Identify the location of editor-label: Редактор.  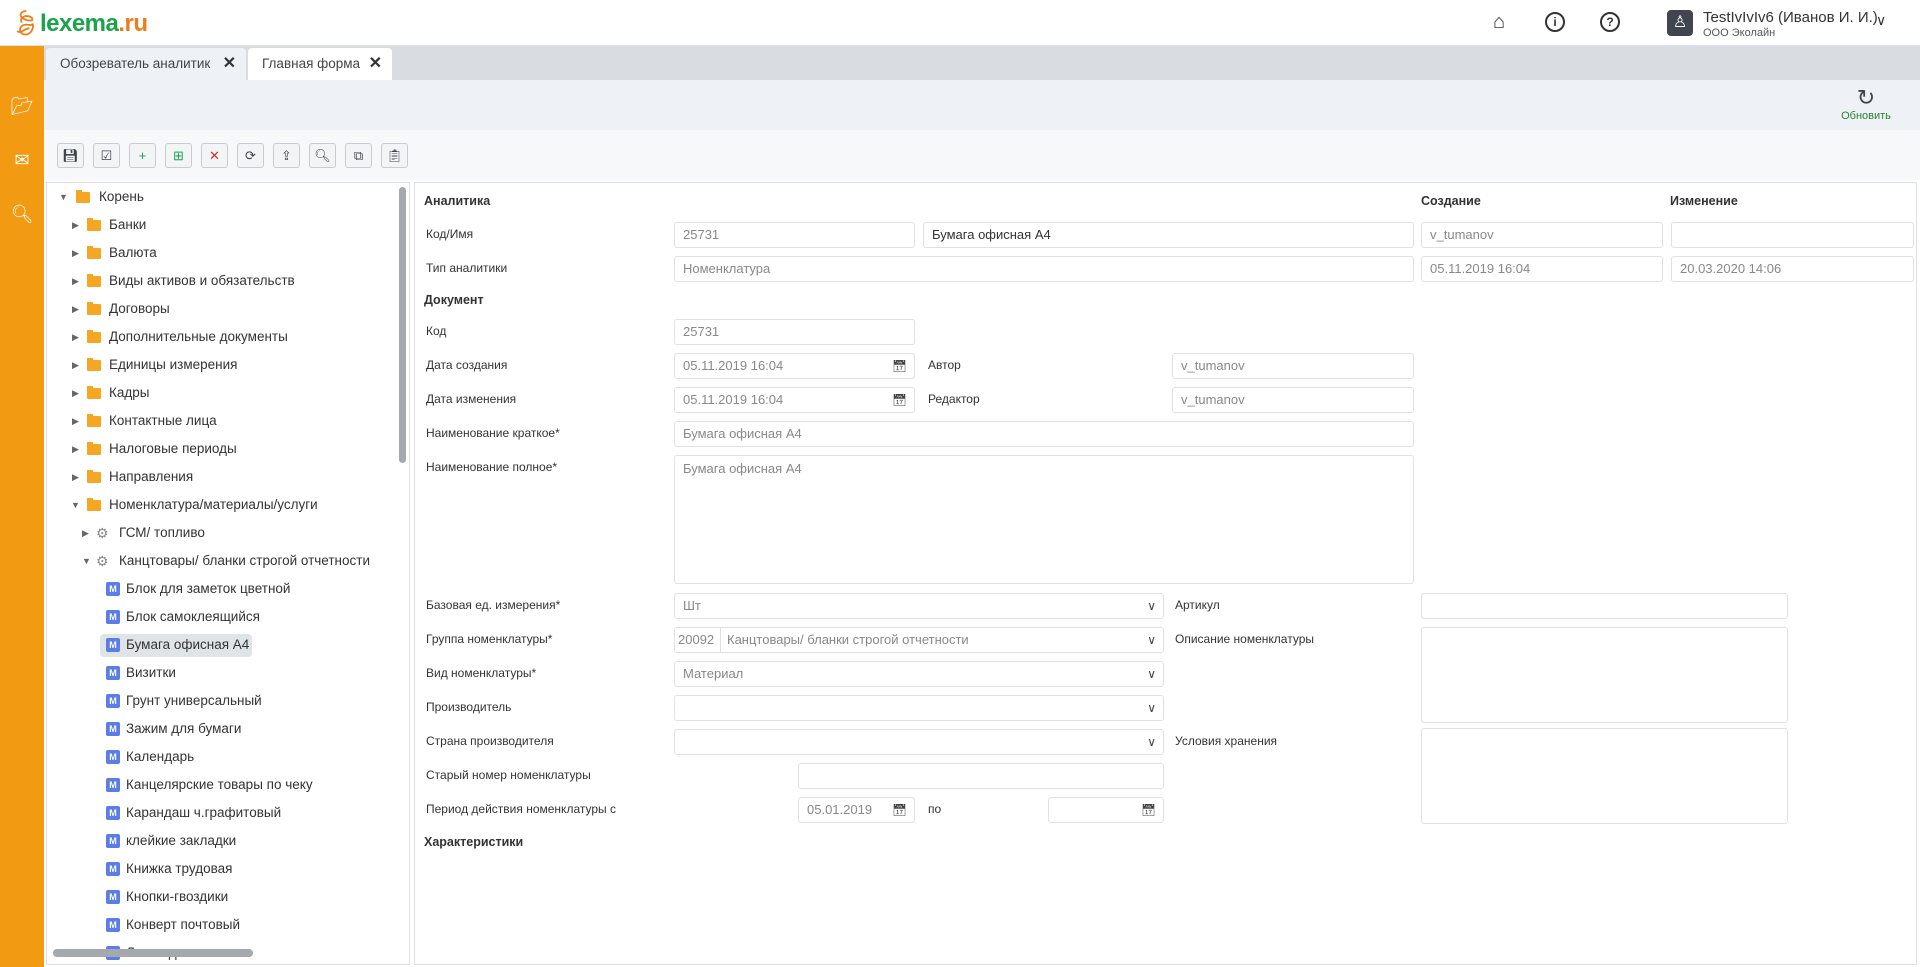
(954, 399).